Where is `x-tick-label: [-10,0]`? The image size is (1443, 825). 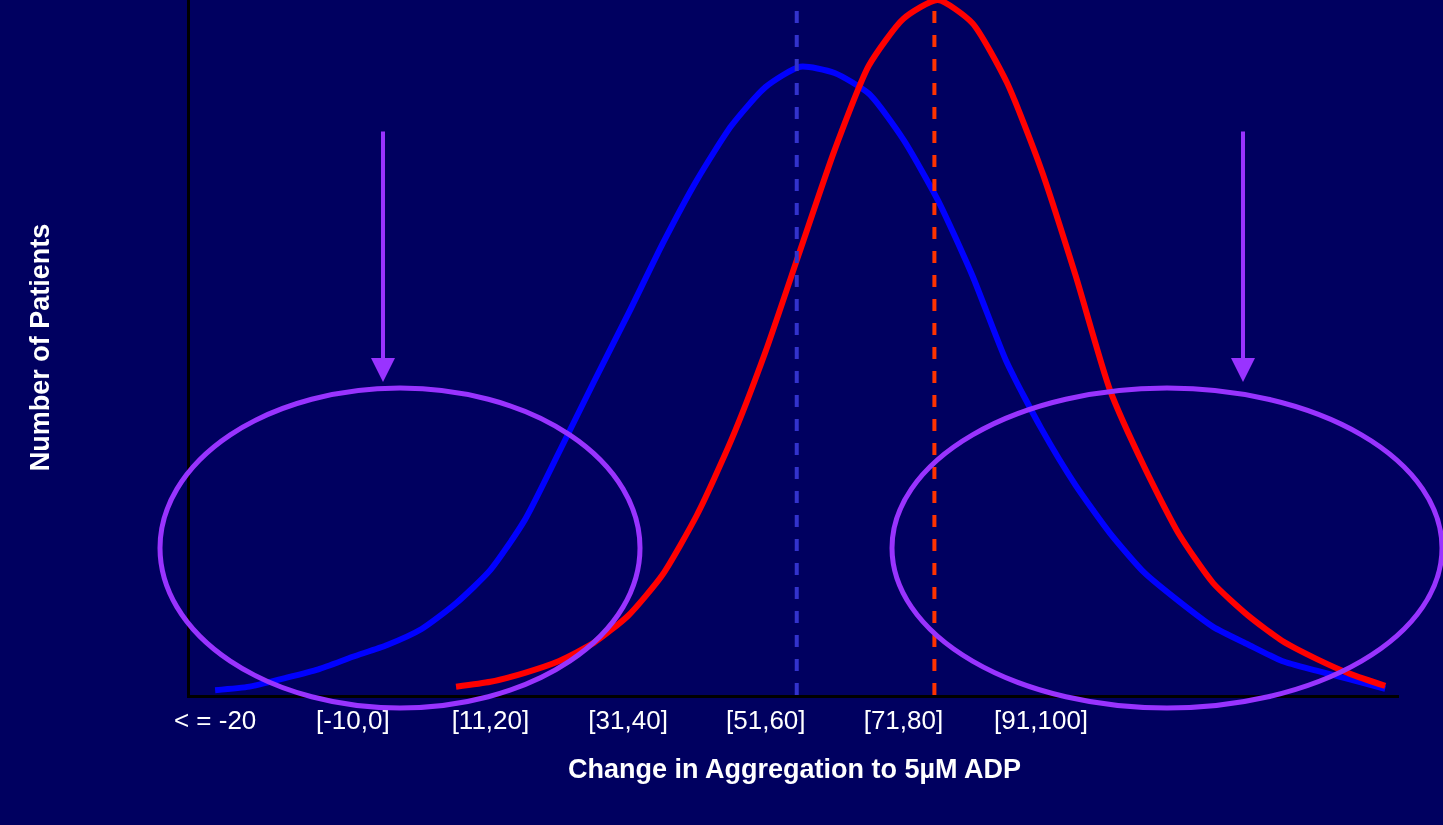
x-tick-label: [-10,0] is located at coordinates (352, 720).